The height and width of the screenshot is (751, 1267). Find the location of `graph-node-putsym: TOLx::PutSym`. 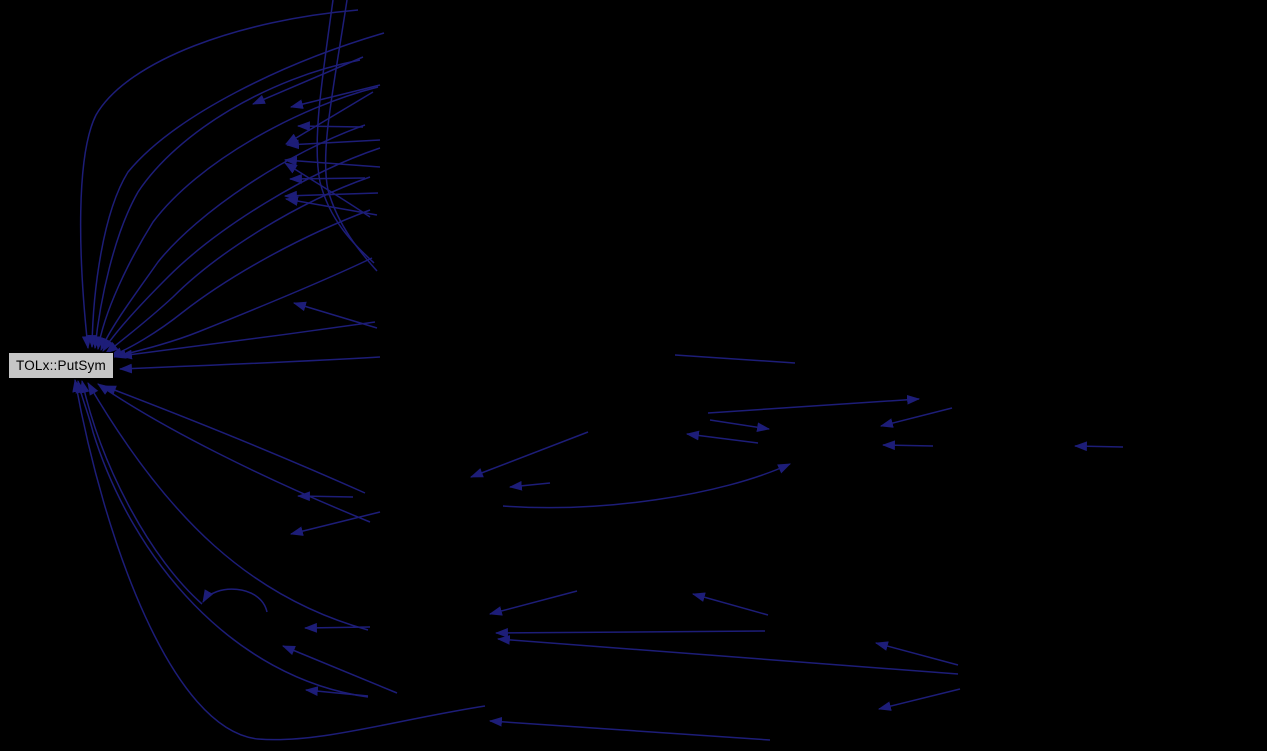

graph-node-putsym: TOLx::PutSym is located at coordinates (61, 365).